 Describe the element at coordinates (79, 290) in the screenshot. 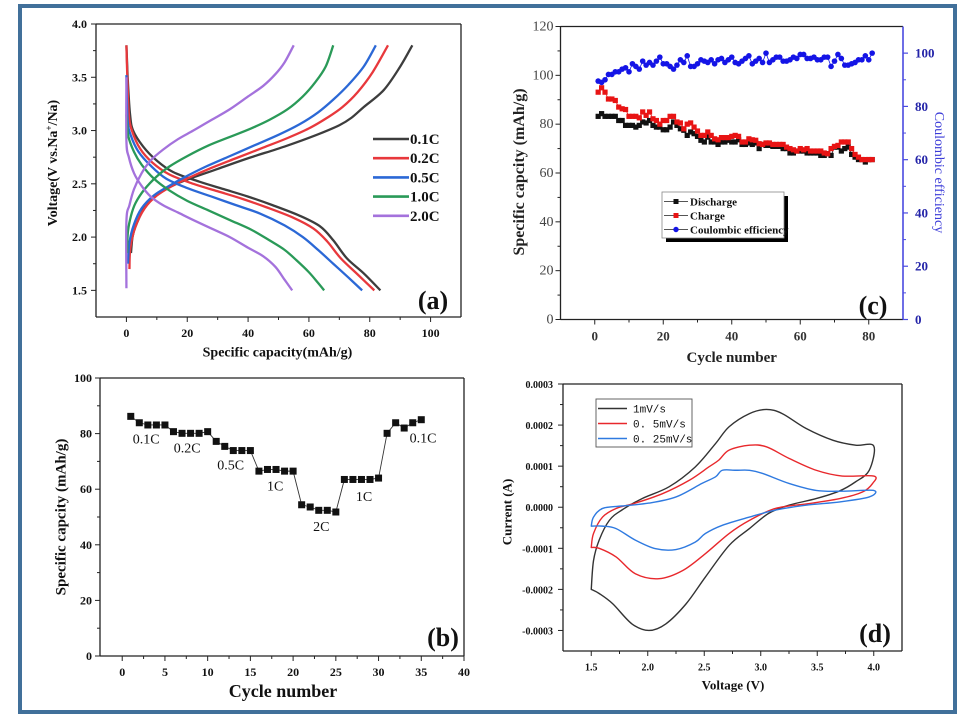

I see `y-tick-label: 1.5` at that location.